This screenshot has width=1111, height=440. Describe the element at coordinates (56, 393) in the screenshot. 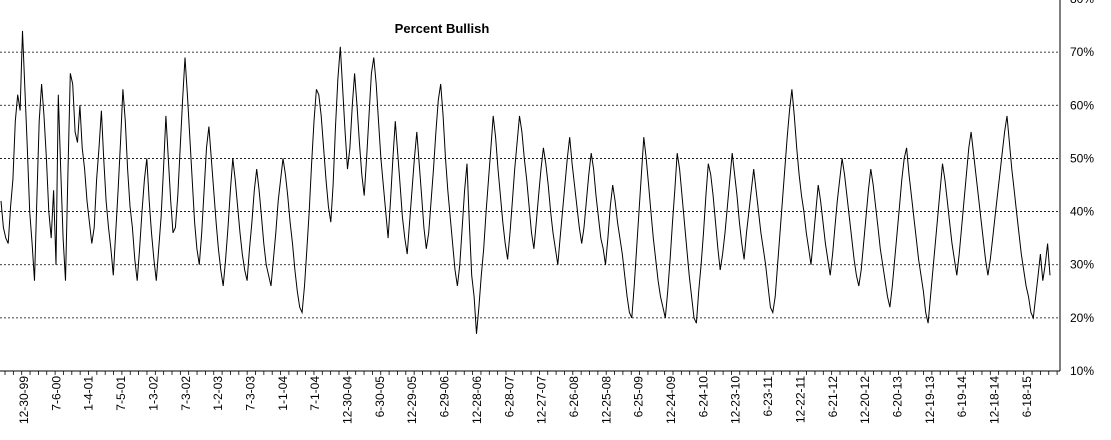

I see `x-tick-label: 7-6-00` at that location.